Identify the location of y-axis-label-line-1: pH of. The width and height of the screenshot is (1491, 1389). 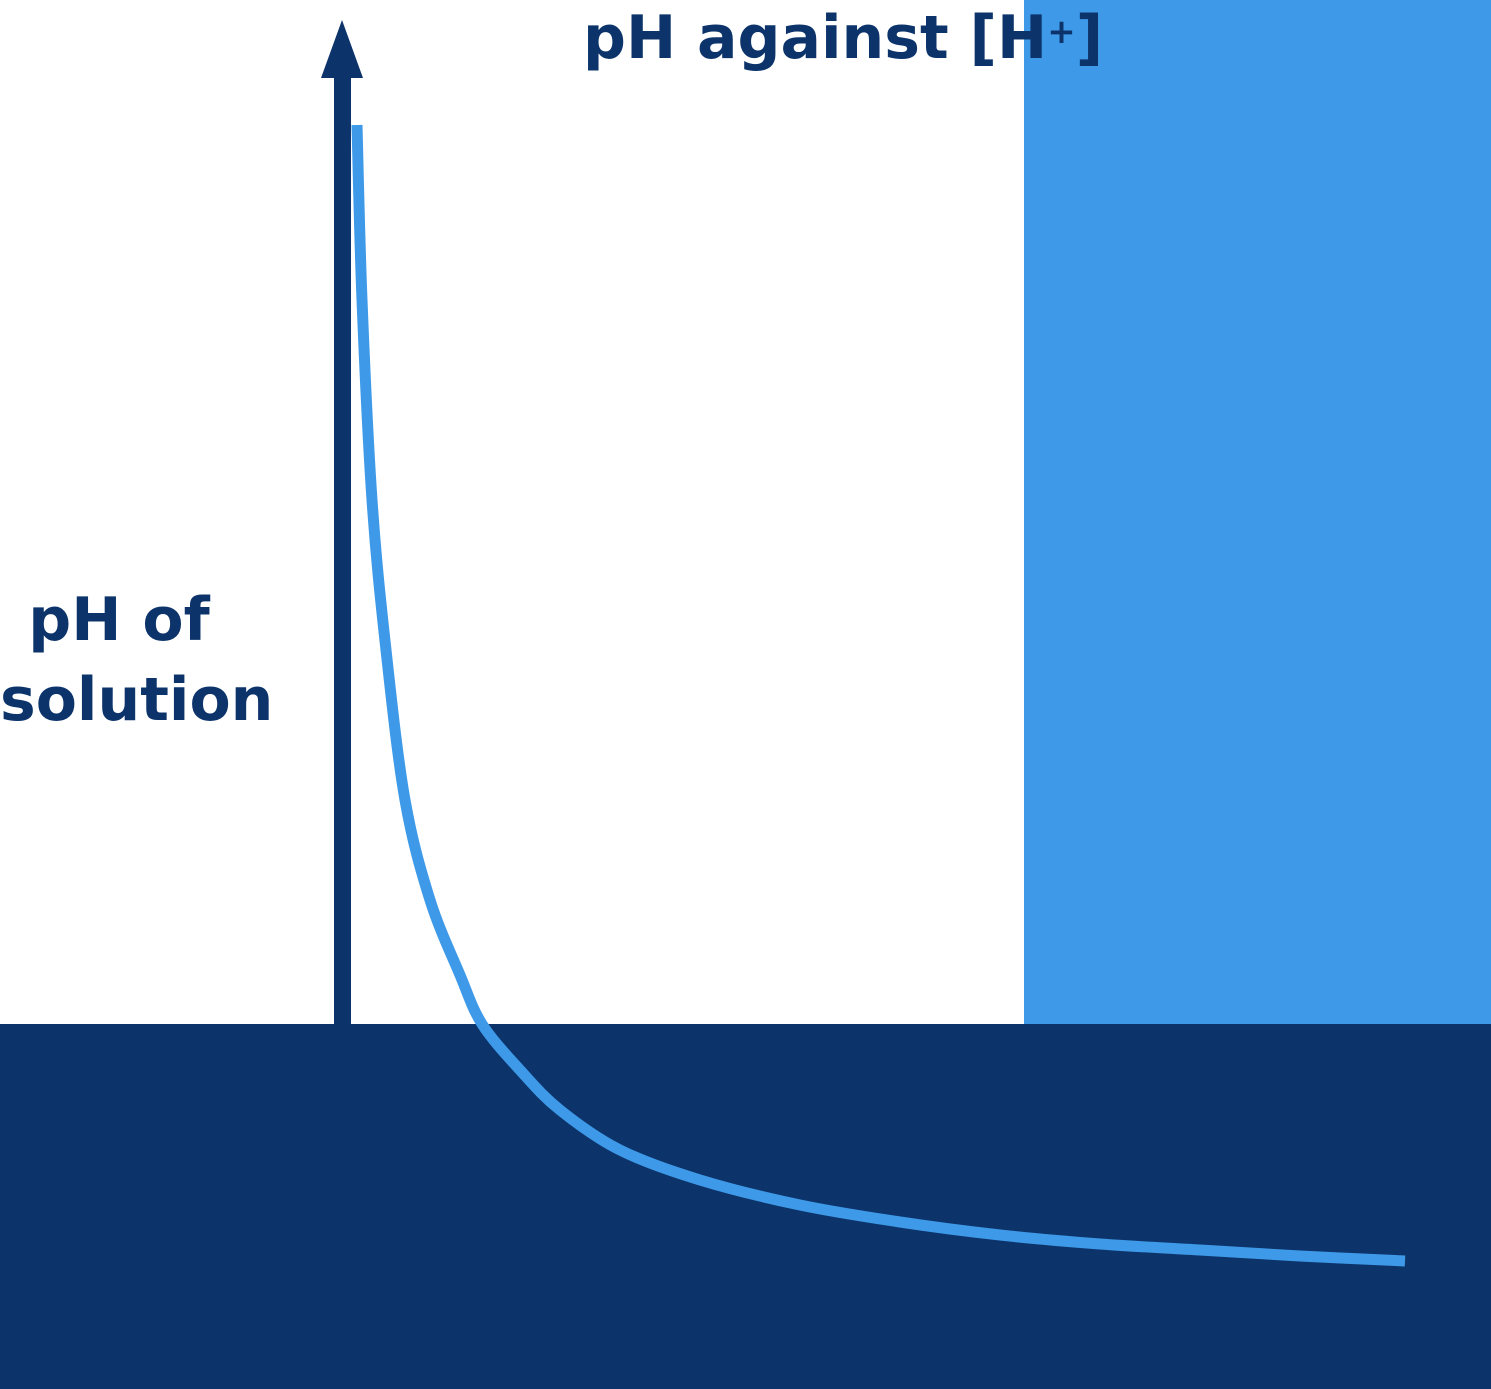
(119, 620).